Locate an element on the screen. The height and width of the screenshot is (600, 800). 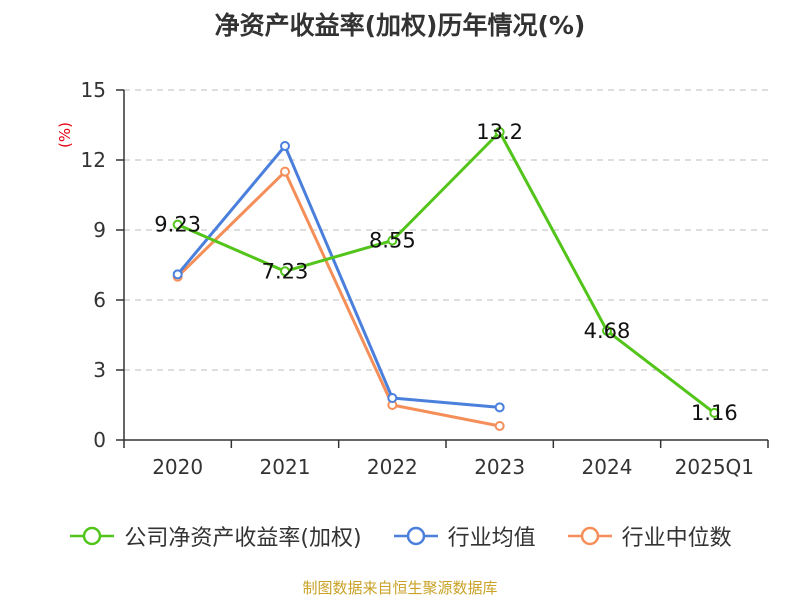
data-label: 7.23 is located at coordinates (285, 271).